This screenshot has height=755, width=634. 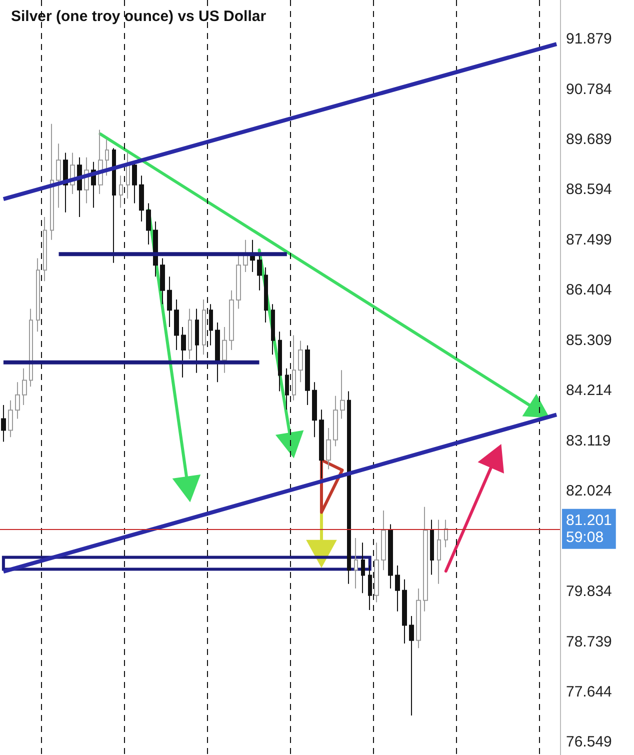 I want to click on y-tick-label: 89.689, so click(x=589, y=139).